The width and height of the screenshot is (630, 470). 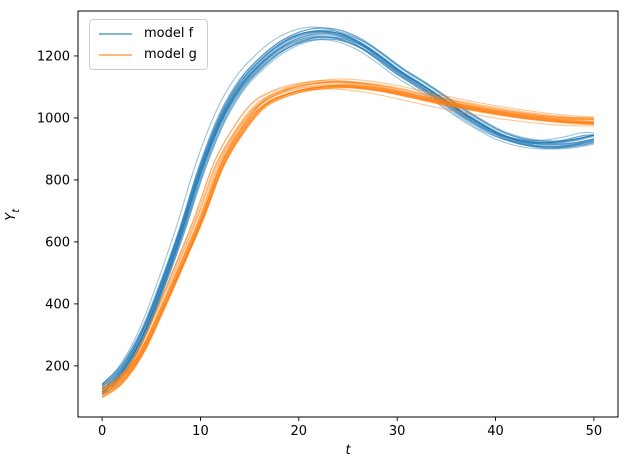 I want to click on legend-entry-model-f: model f, so click(x=148, y=34).